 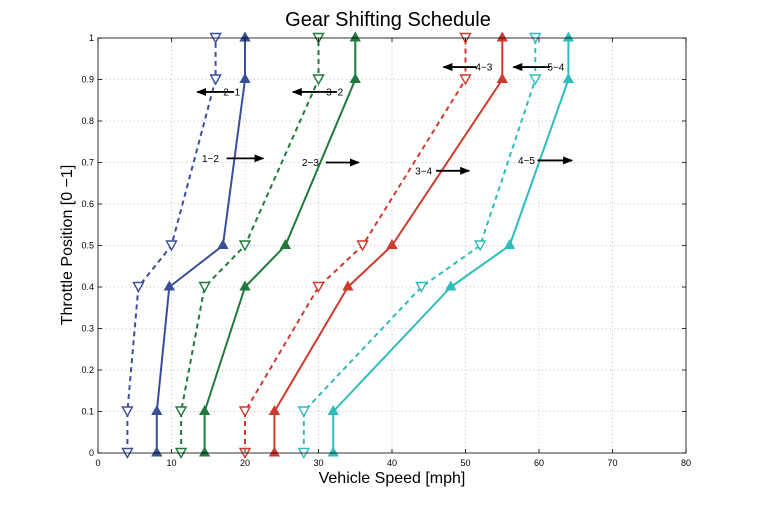 What do you see at coordinates (87, 80) in the screenshot?
I see `y-tick-label: 0.9` at bounding box center [87, 80].